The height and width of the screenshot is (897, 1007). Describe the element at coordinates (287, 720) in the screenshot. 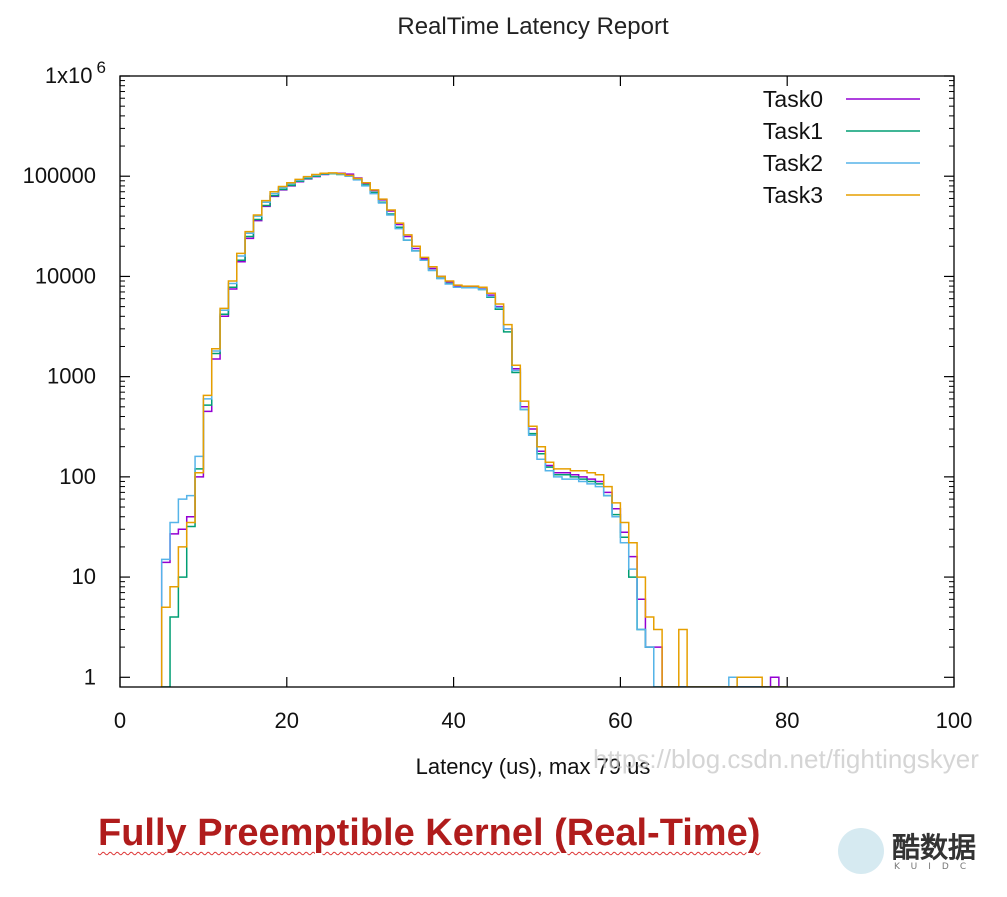

I see `x-tick-label: 20` at that location.